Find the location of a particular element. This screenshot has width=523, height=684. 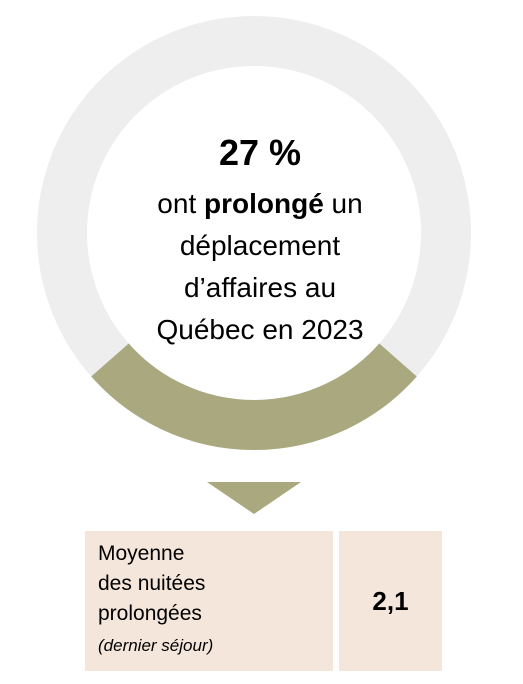

stat-label-line-2: des nuitées is located at coordinates (152, 583).